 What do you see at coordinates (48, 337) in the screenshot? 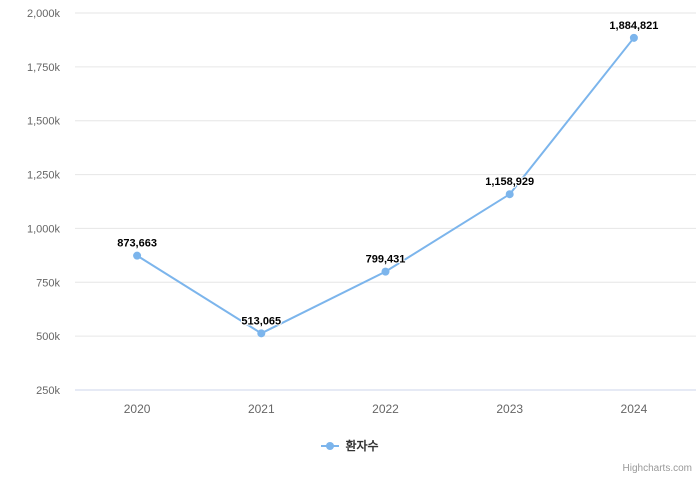
I see `y-axis-label: 500k` at bounding box center [48, 337].